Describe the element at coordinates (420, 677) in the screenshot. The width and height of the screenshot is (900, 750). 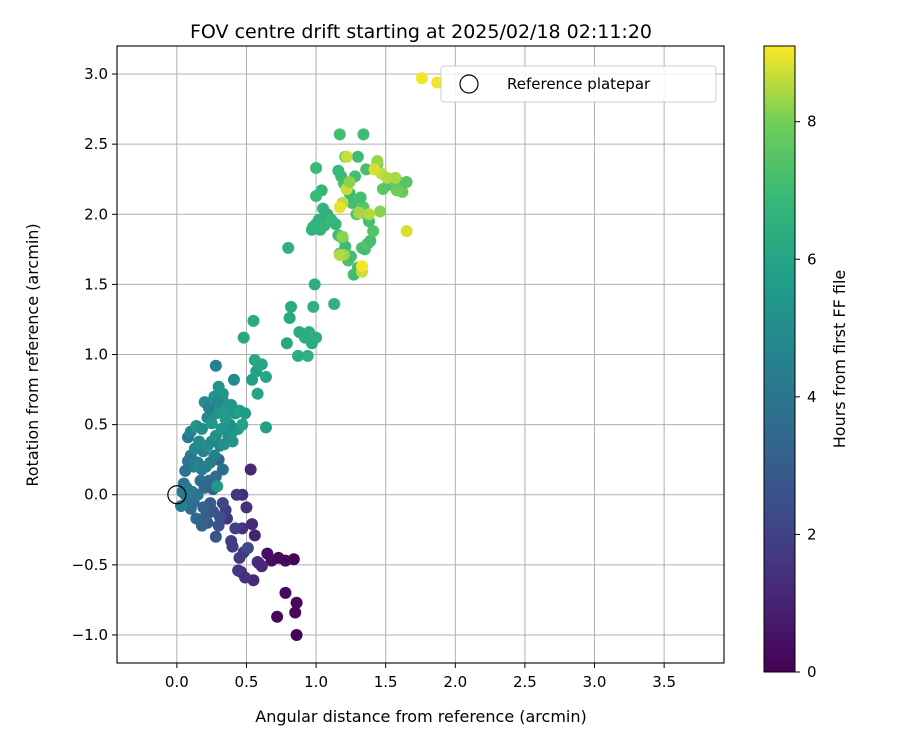
I see `x-axis-ticks: 0.0 0.5 1.0 1.5 2.0 2.5 3.0 3.5` at that location.